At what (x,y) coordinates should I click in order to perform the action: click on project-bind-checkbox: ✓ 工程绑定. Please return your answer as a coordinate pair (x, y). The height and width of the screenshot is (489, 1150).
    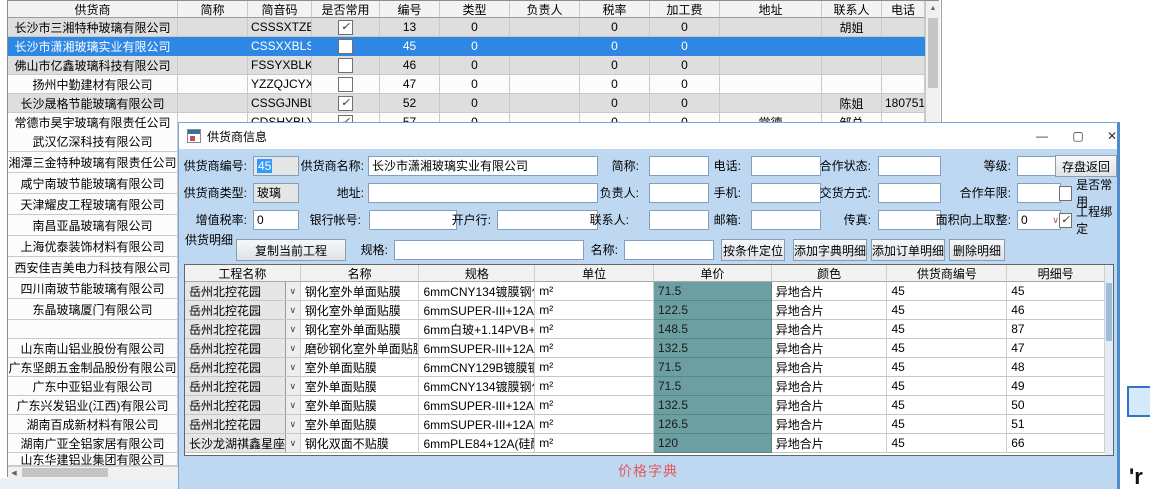
    Looking at the image, I should click on (1086, 220).